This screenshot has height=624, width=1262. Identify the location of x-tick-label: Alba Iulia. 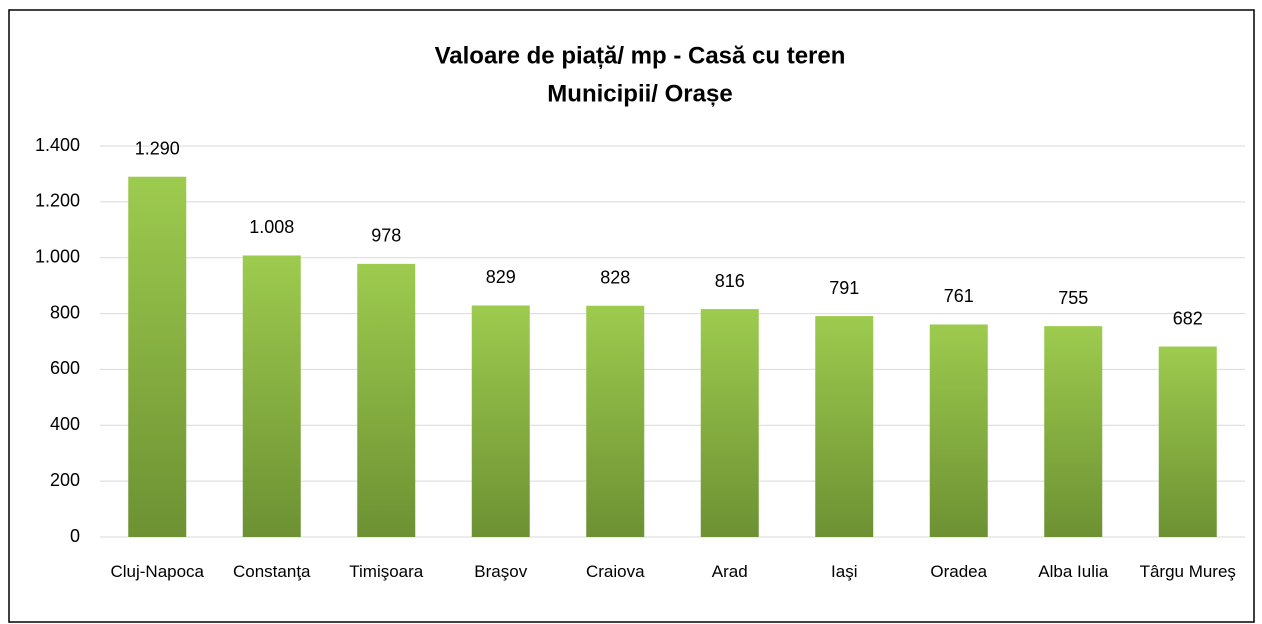
(1073, 571).